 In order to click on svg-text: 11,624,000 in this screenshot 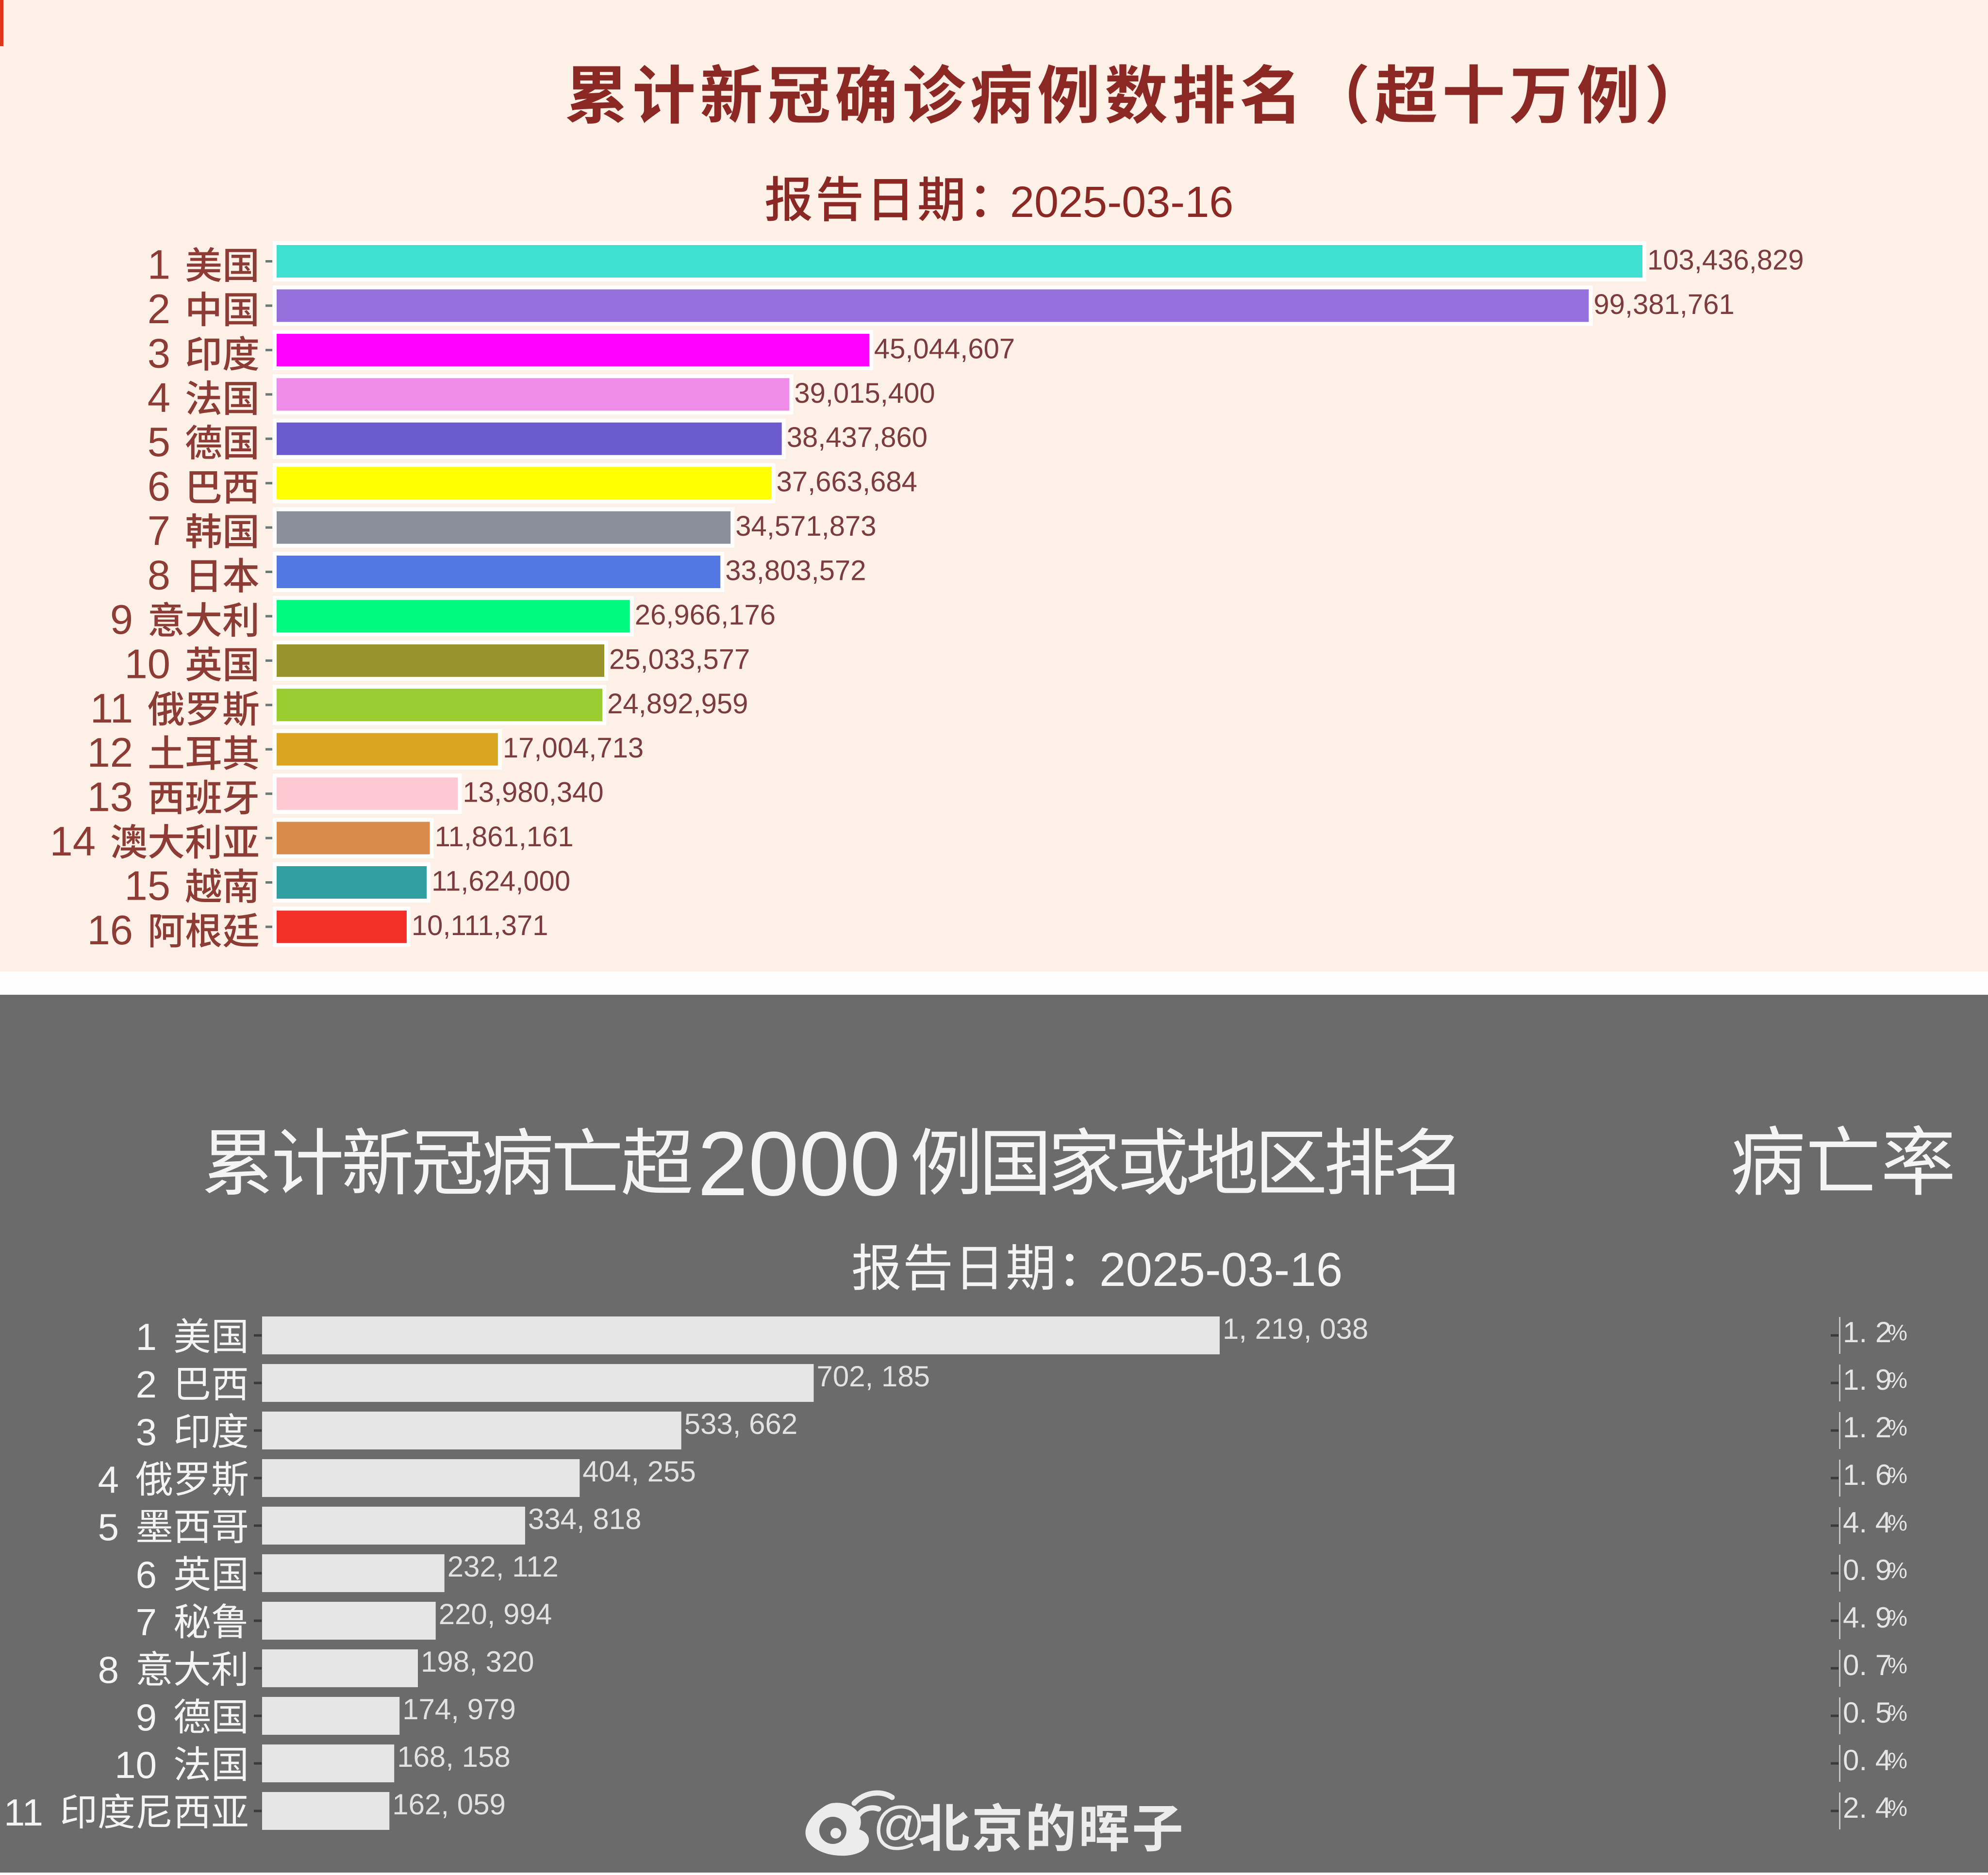, I will do `click(500, 881)`.